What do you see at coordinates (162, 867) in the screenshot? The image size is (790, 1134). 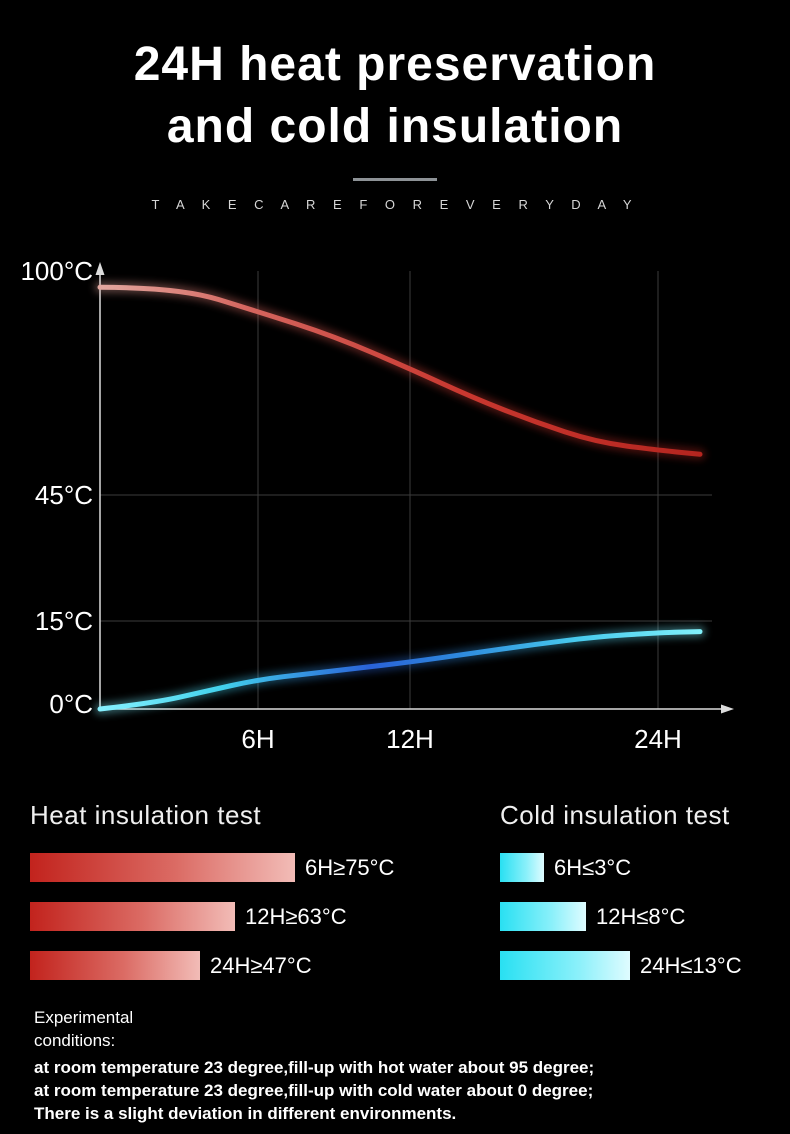 I see `heat-bar-6h` at bounding box center [162, 867].